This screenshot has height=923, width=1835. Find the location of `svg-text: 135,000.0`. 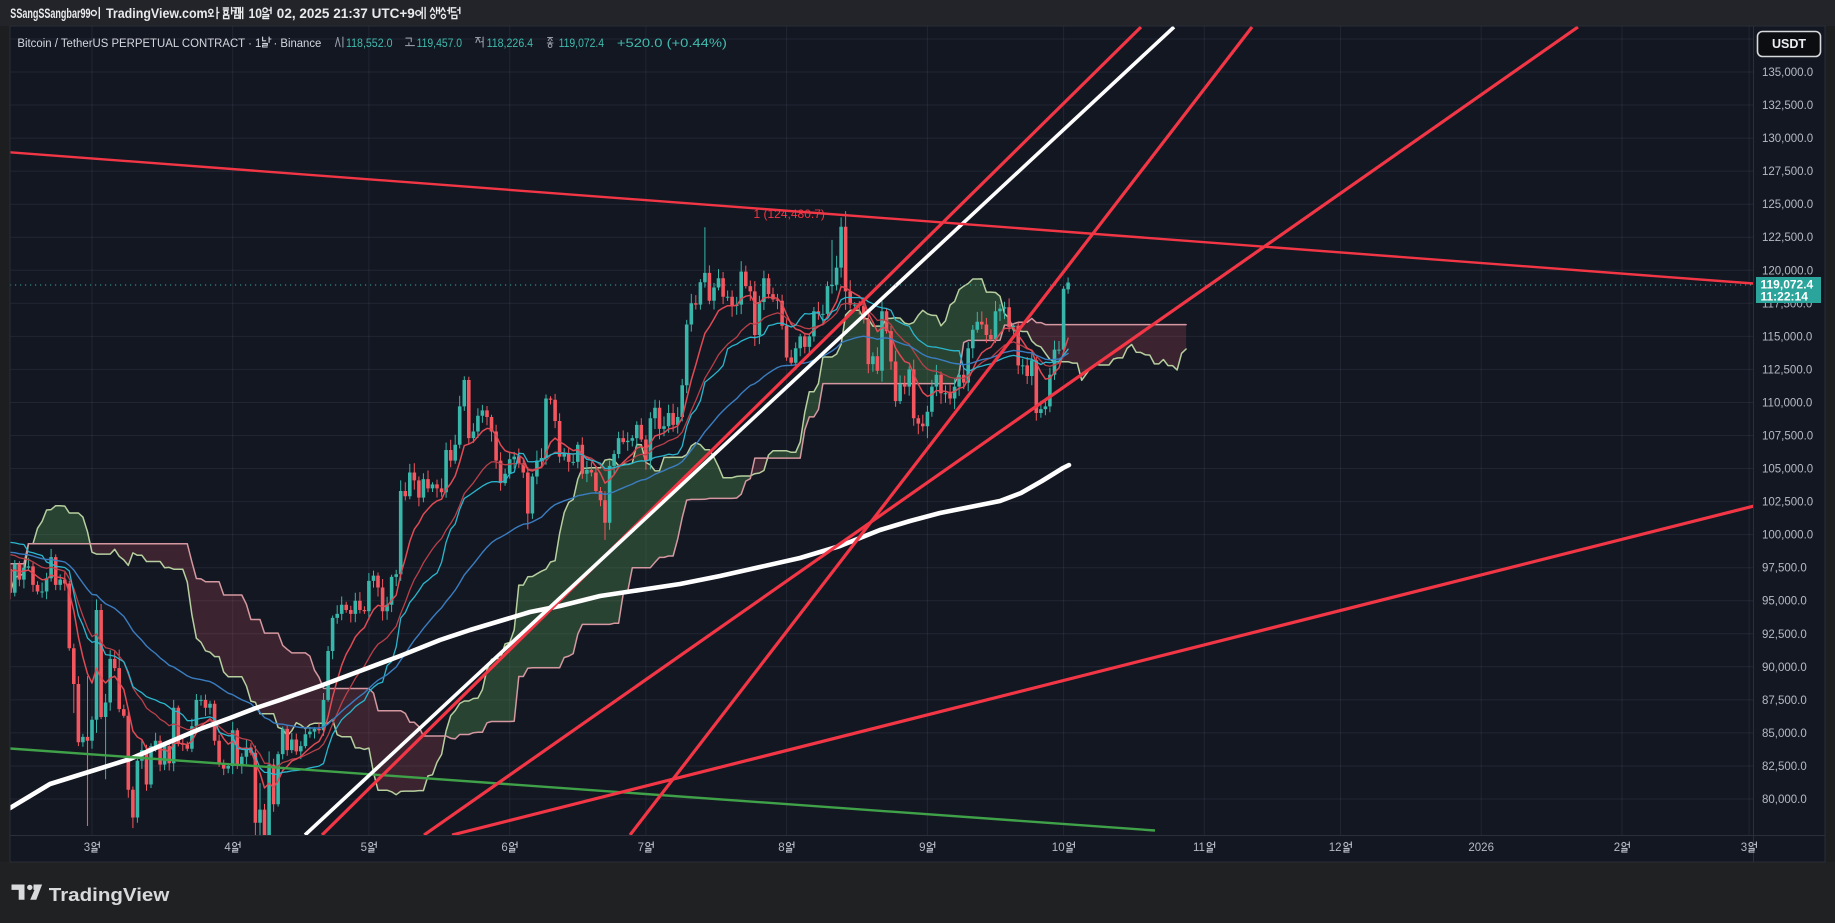

svg-text: 135,000.0 is located at coordinates (1787, 73).